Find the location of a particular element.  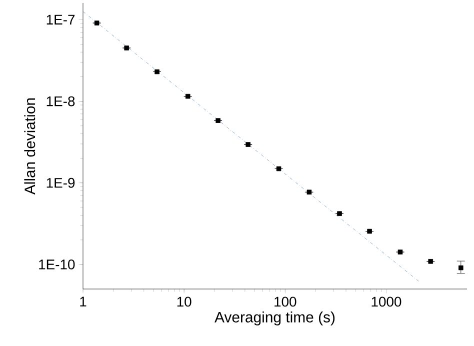

y-axis-title: Allan deviation is located at coordinates (30, 146).